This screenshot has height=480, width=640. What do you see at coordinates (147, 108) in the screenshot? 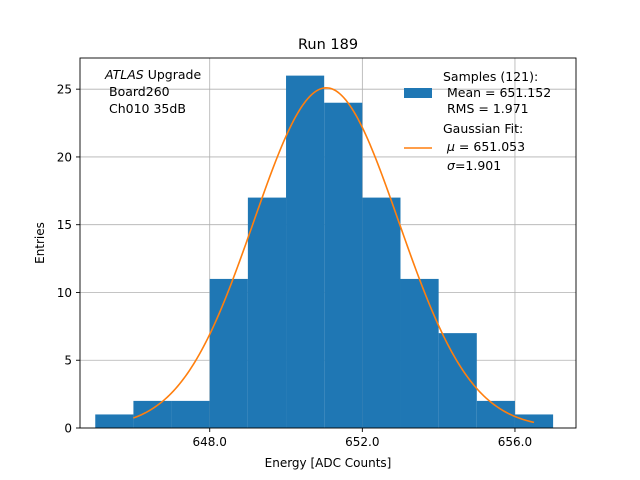
I see `channel-label: Ch010 35dB` at bounding box center [147, 108].